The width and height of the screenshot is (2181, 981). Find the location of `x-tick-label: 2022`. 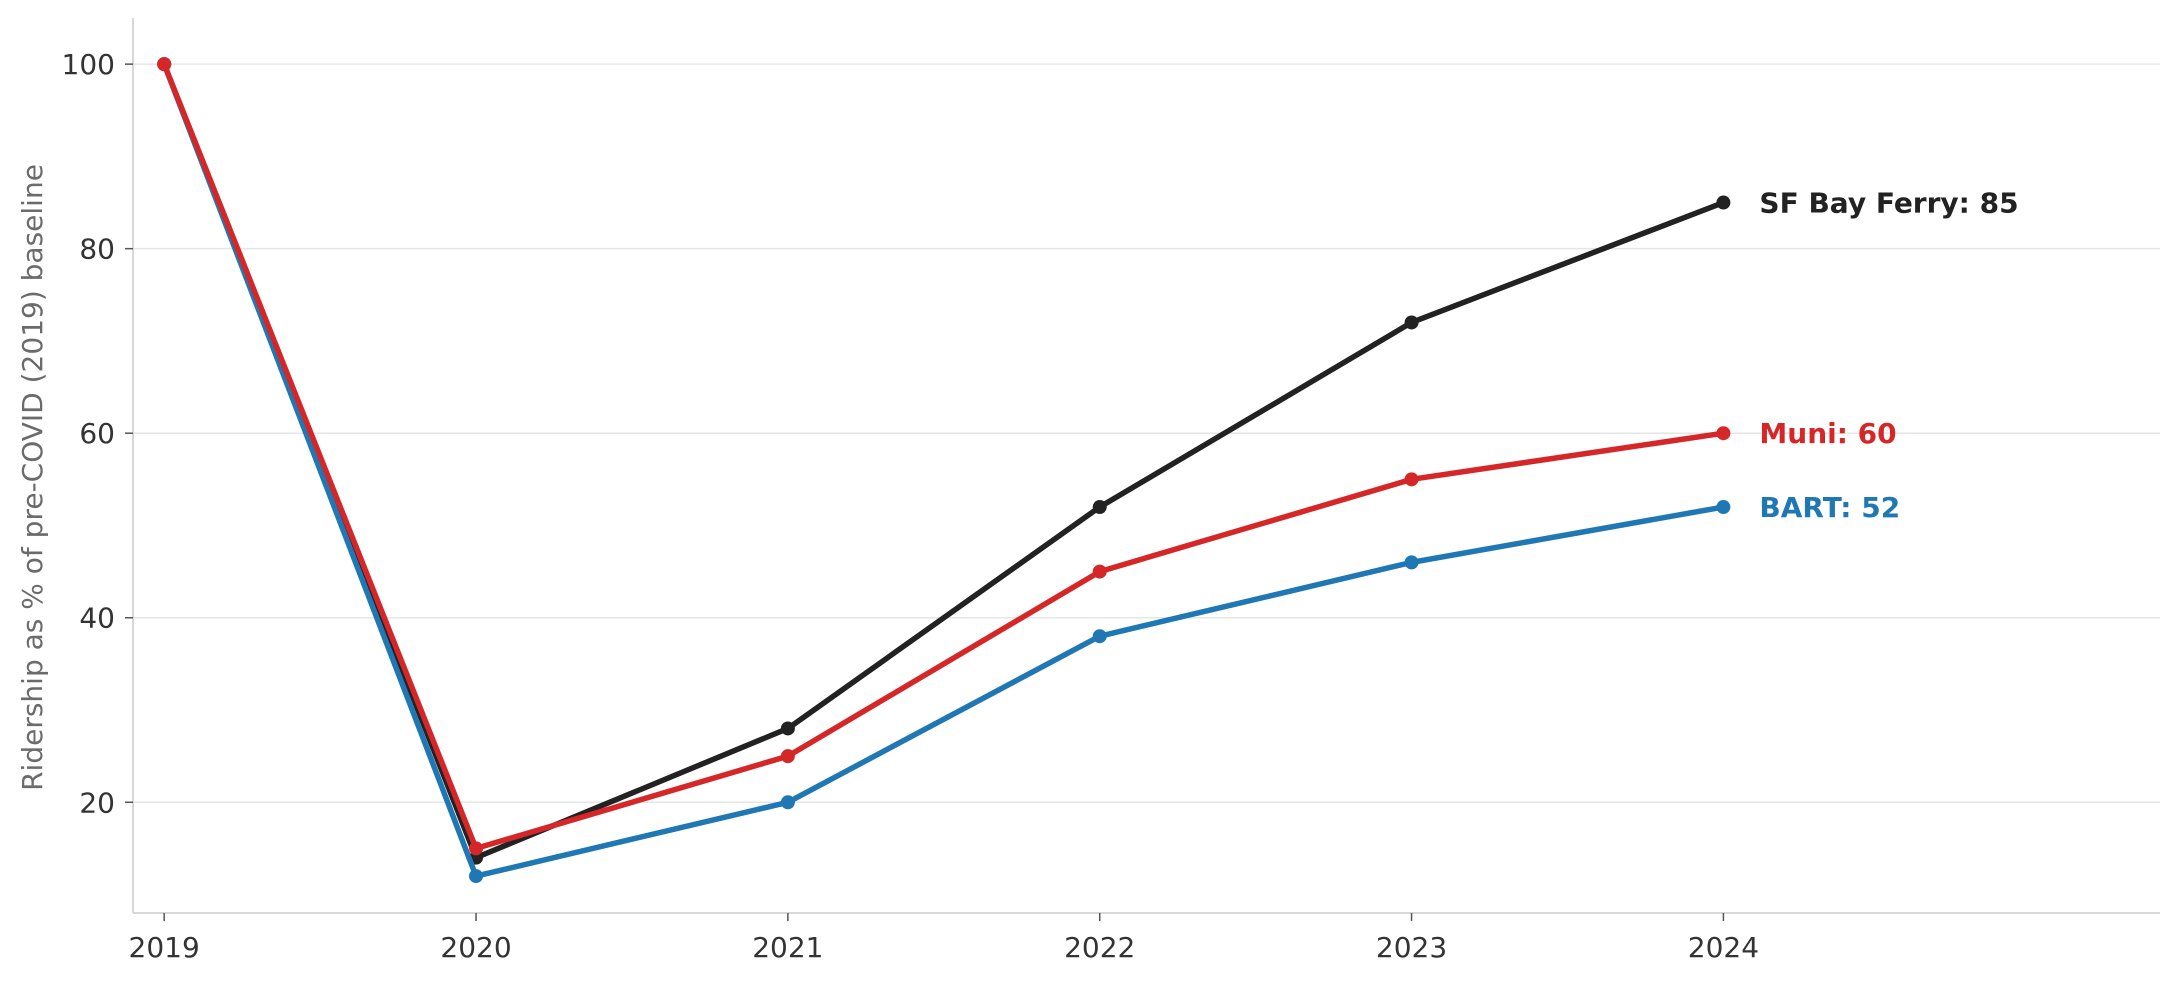

x-tick-label: 2022 is located at coordinates (1099, 947).